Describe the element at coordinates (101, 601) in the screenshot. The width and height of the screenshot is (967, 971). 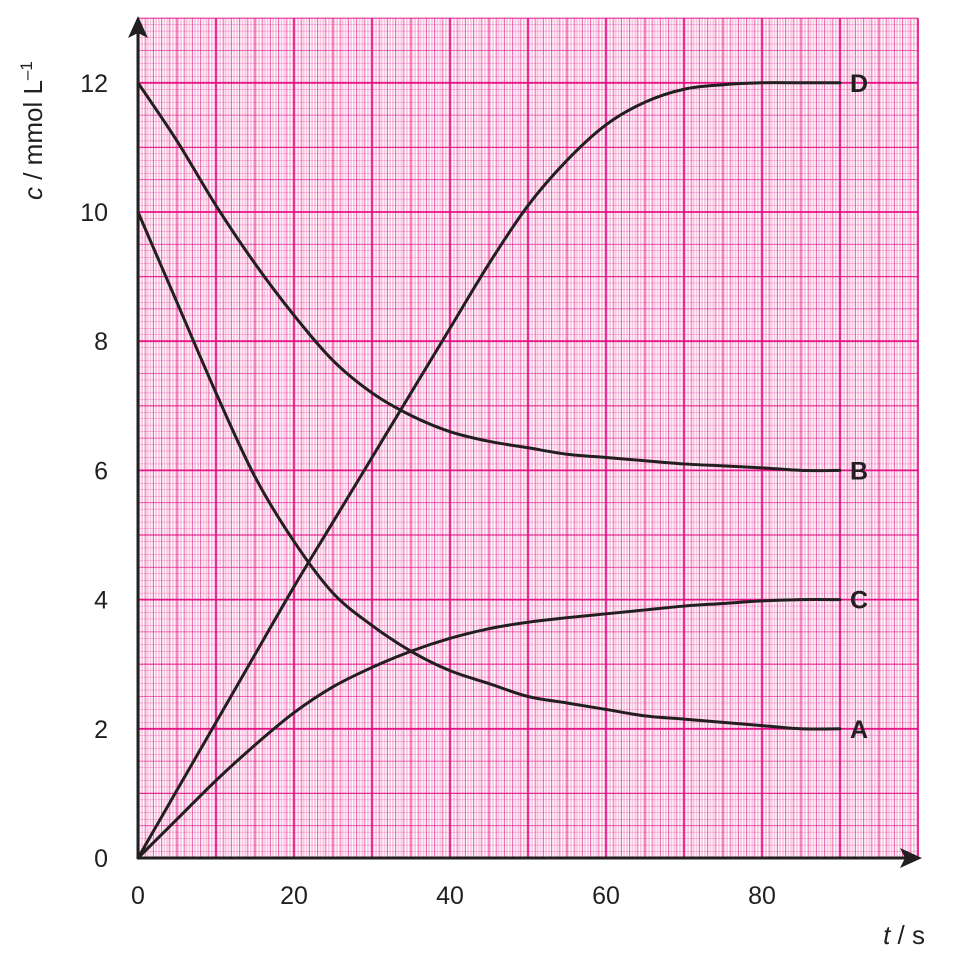
I see `y-tick-label: 4` at that location.